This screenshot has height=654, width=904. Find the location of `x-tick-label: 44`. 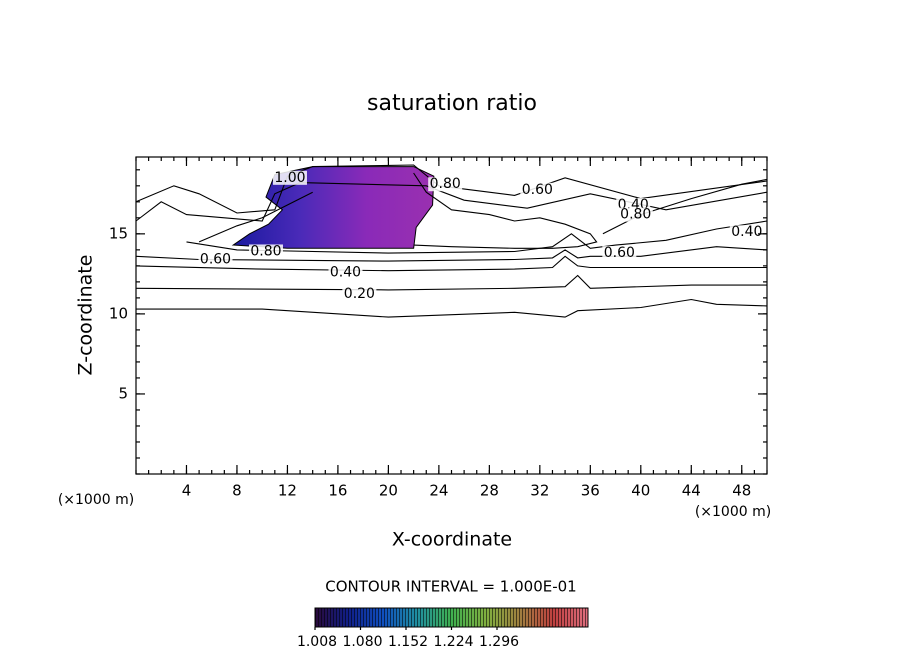

x-tick-label: 44 is located at coordinates (691, 491).